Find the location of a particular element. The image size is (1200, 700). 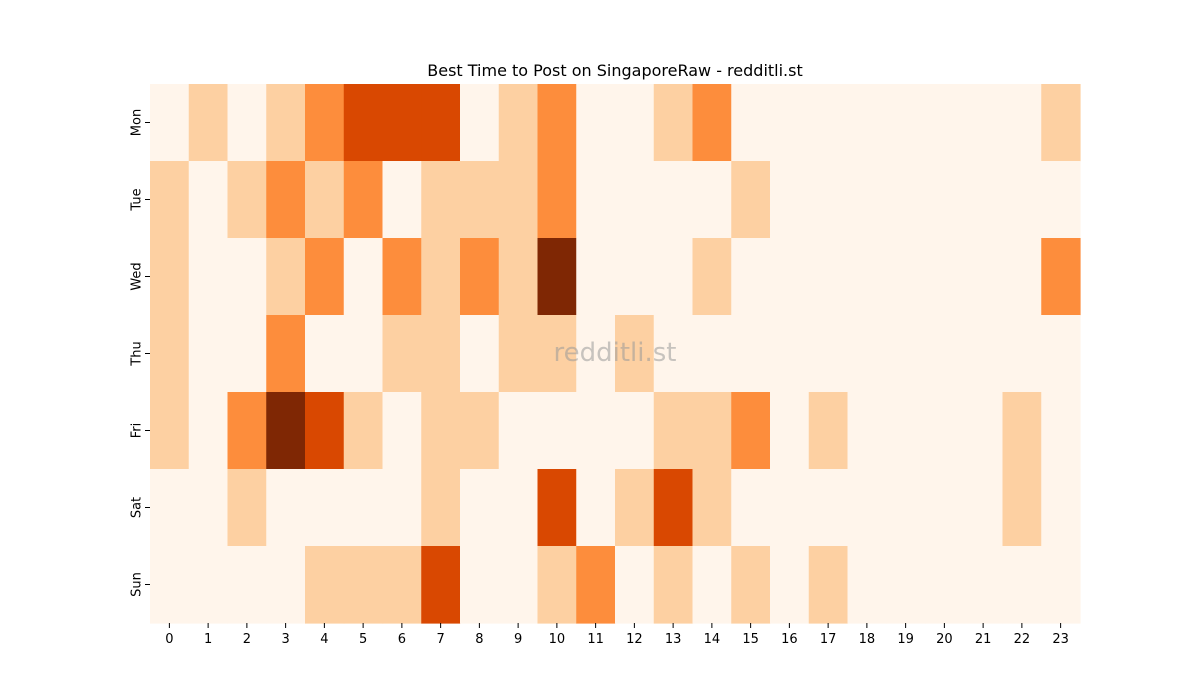

x-tick-label: 6 is located at coordinates (402, 639).